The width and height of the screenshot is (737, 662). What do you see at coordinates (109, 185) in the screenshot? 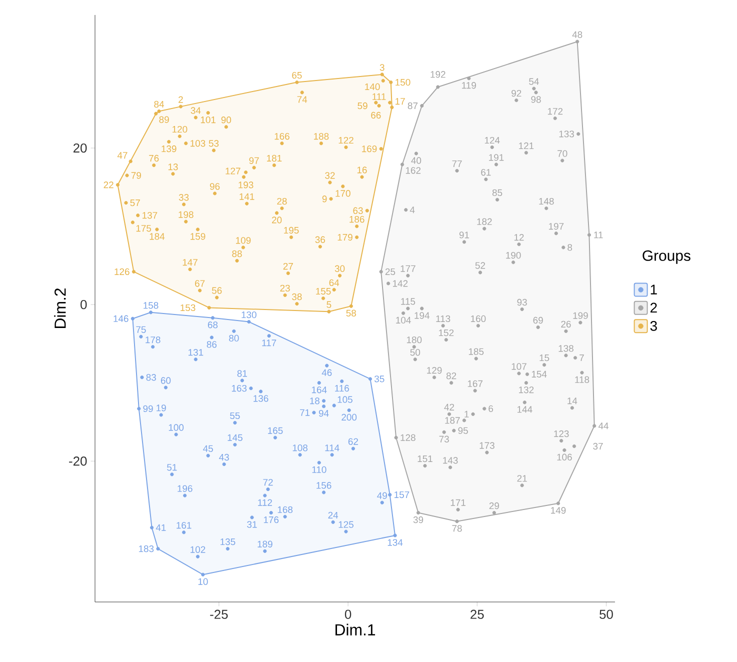
I see `annotation: 22` at bounding box center [109, 185].